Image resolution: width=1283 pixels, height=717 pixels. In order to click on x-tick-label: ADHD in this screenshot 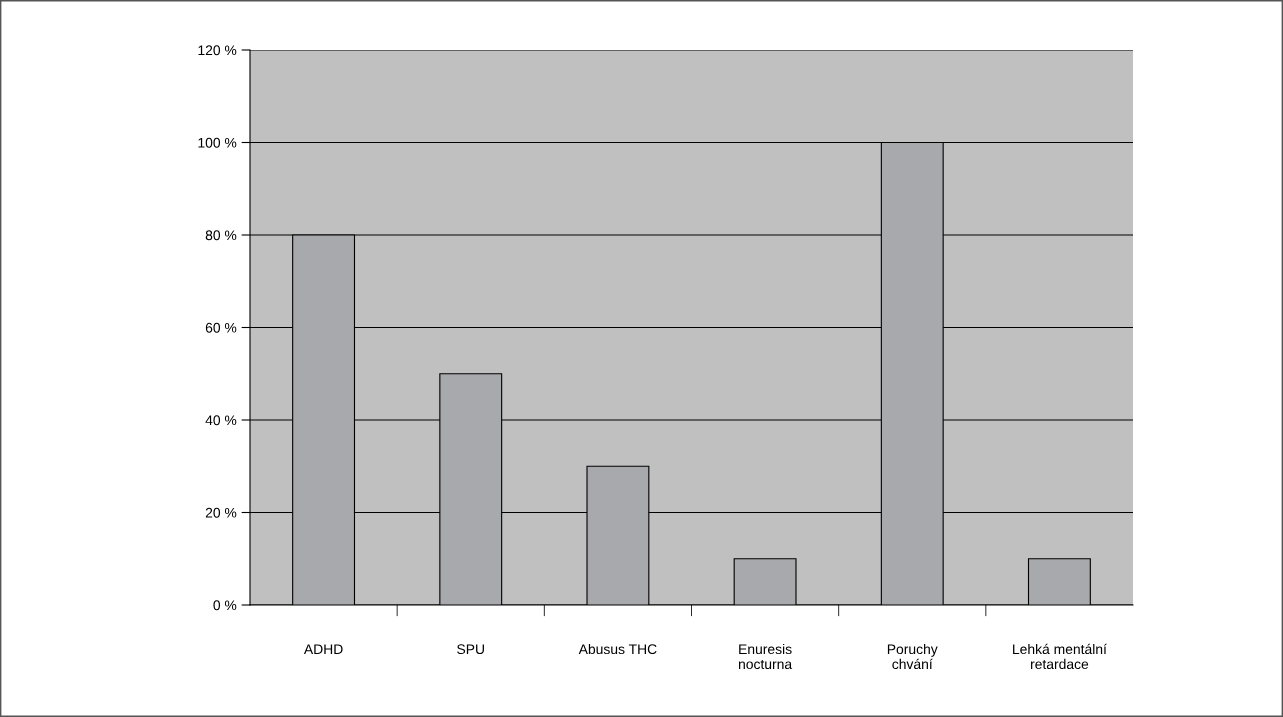, I will do `click(323, 649)`.